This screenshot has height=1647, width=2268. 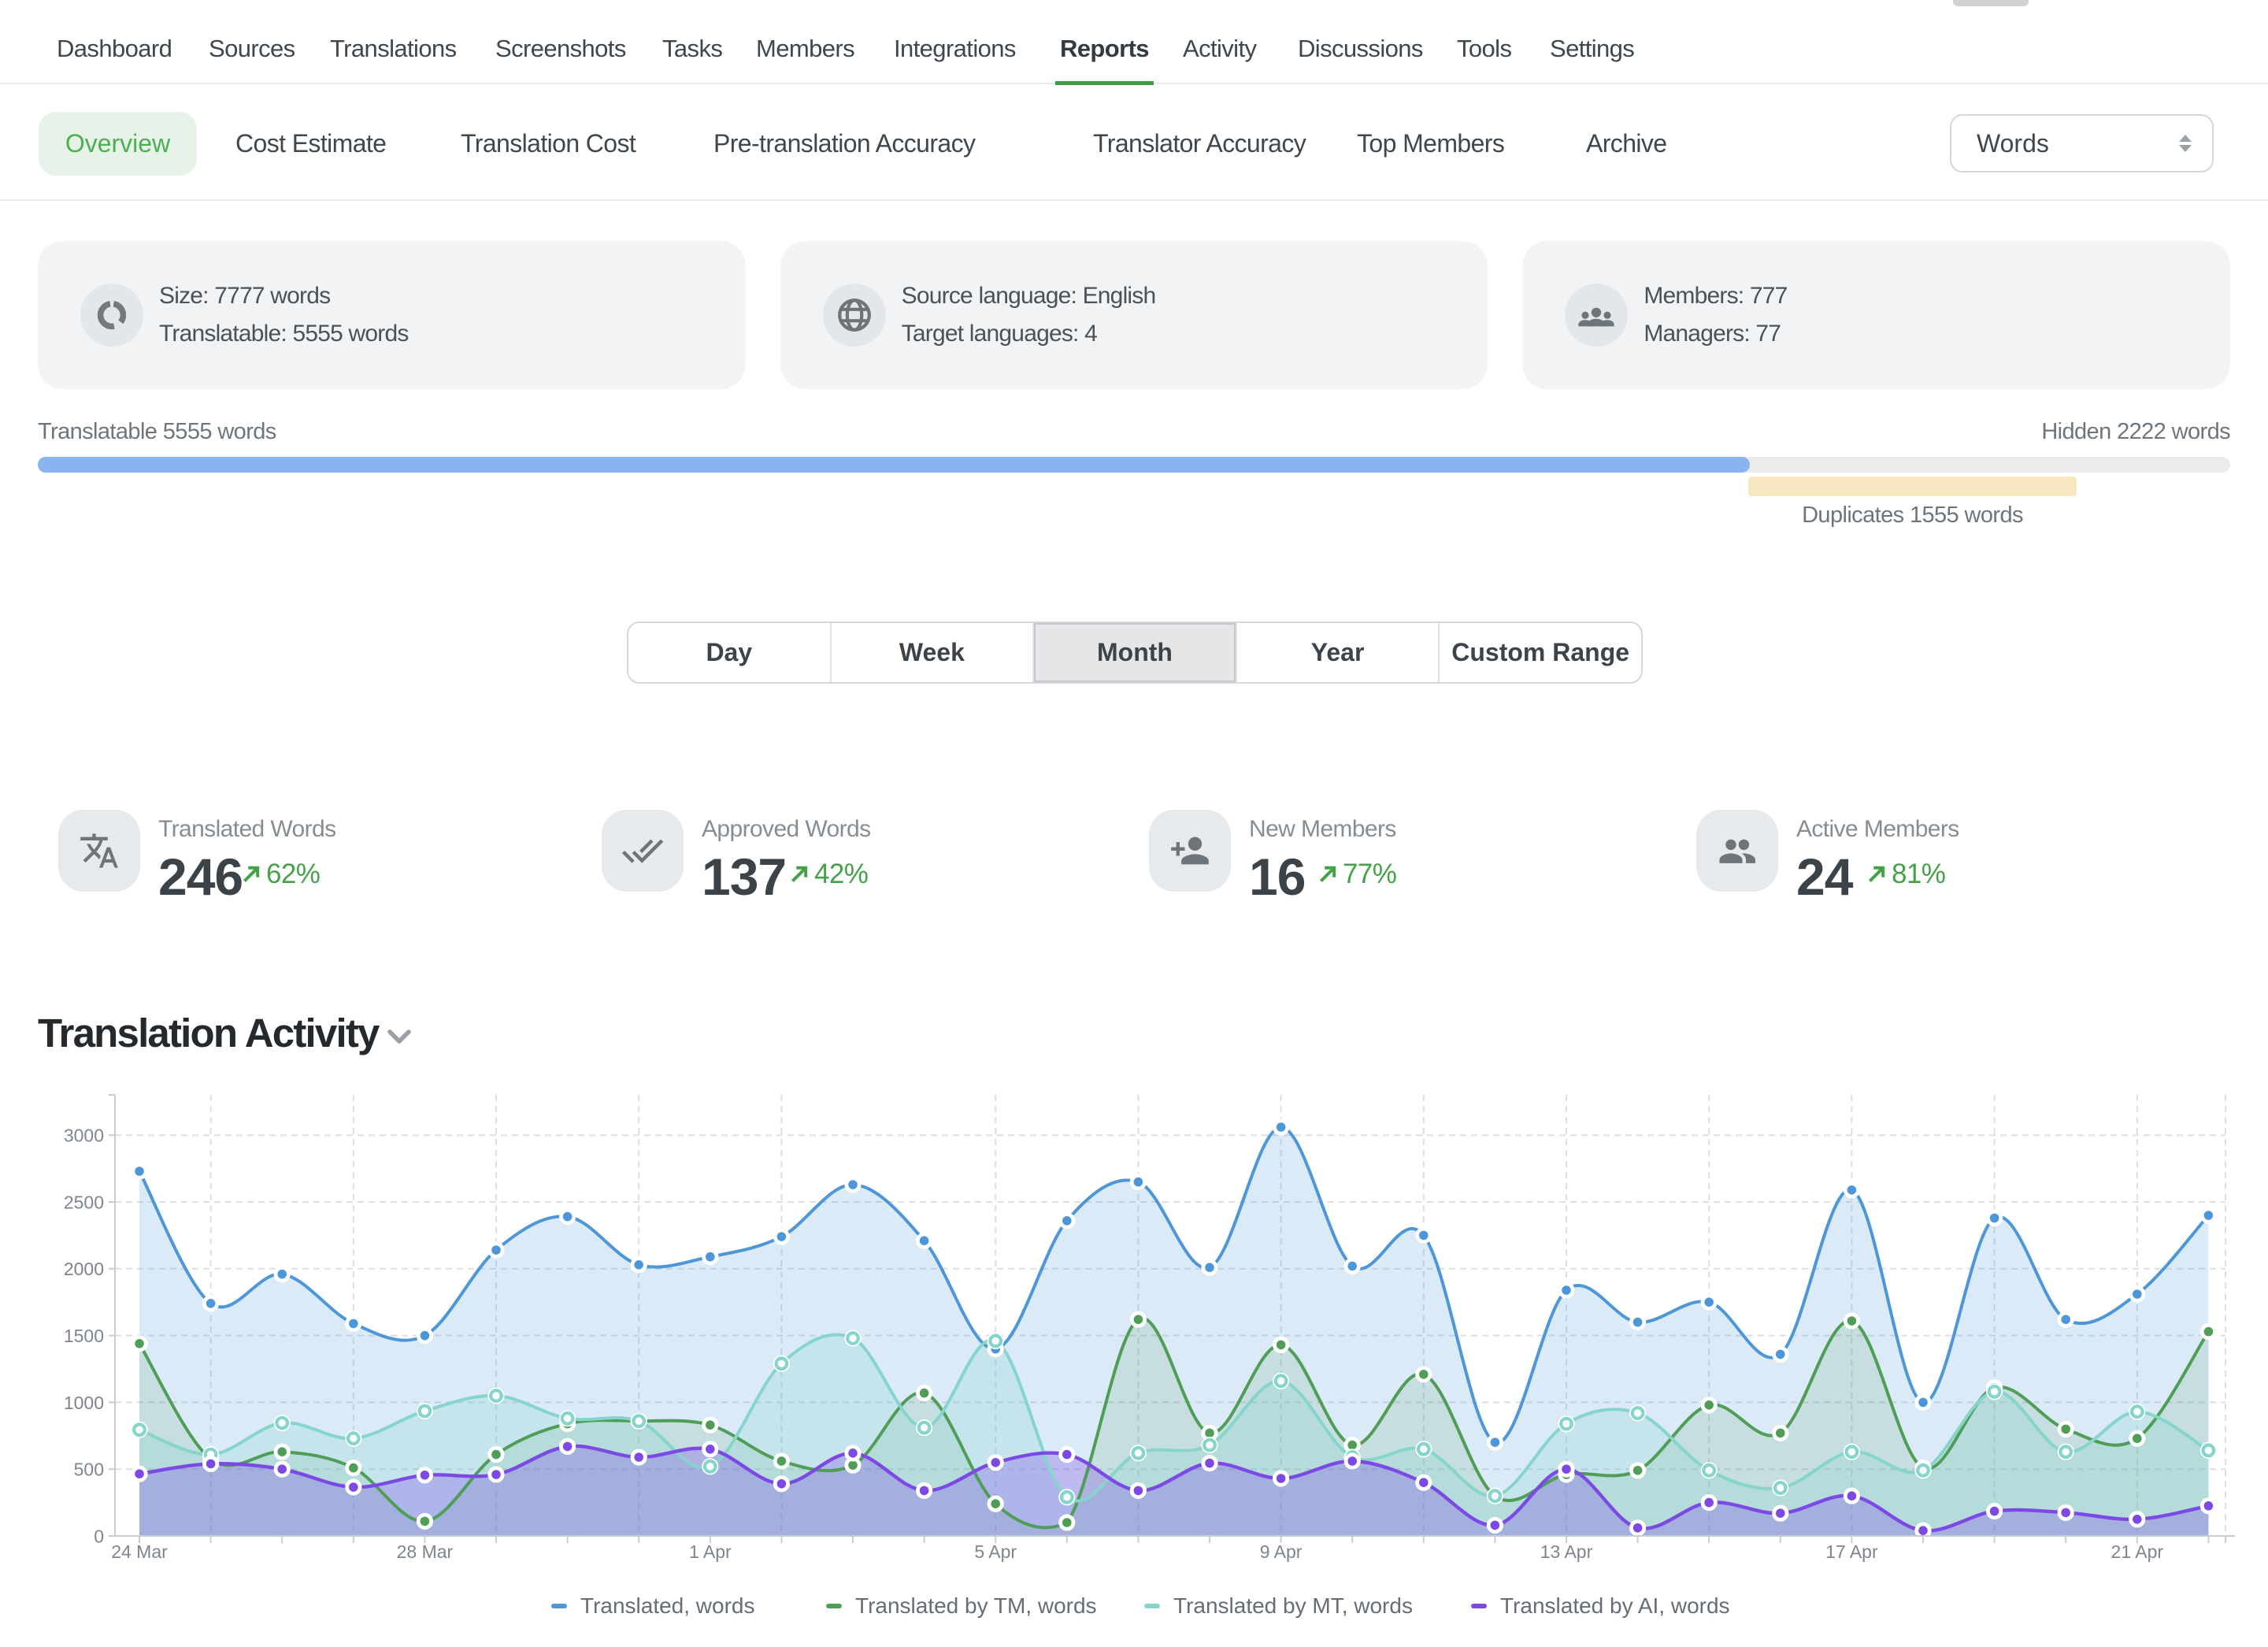 I want to click on svg-text: 500, so click(x=89, y=1470).